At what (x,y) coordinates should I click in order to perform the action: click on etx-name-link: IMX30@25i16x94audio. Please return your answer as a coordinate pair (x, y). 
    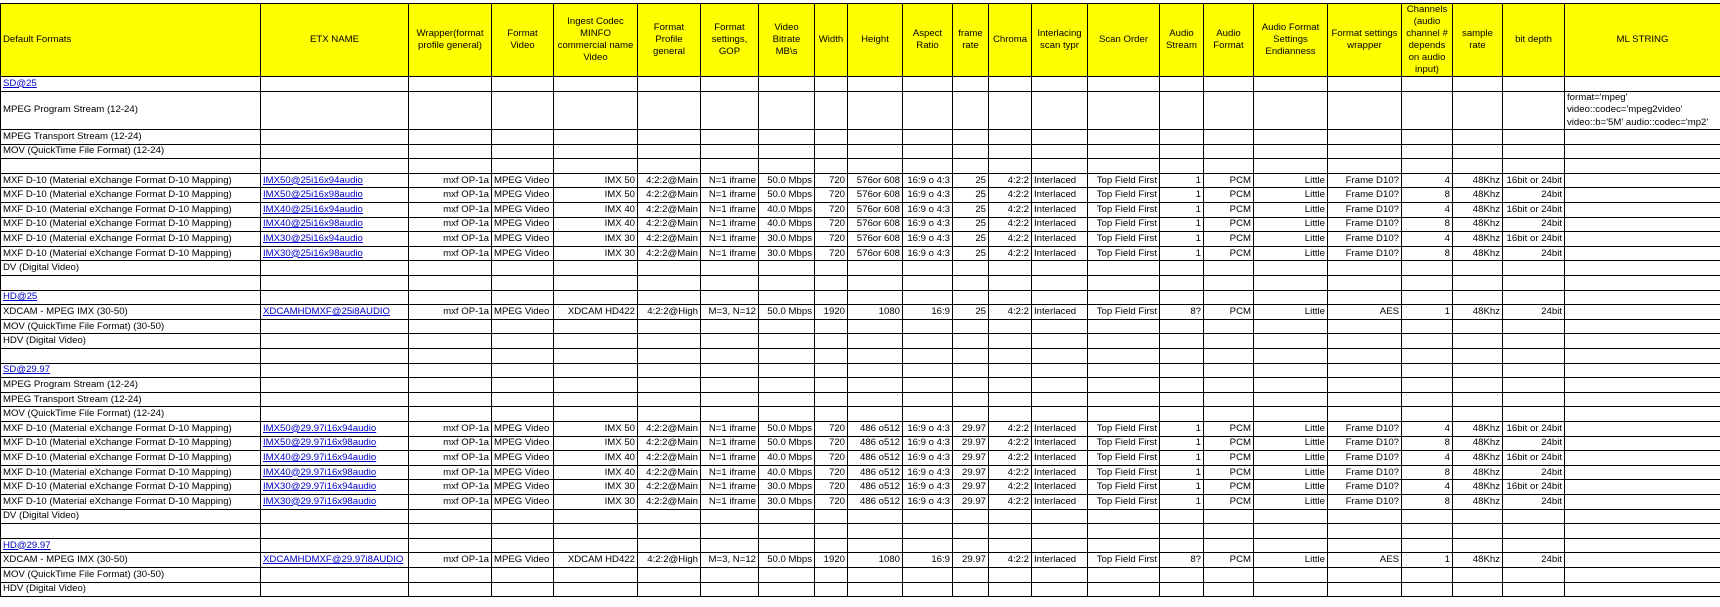
    Looking at the image, I should click on (313, 239).